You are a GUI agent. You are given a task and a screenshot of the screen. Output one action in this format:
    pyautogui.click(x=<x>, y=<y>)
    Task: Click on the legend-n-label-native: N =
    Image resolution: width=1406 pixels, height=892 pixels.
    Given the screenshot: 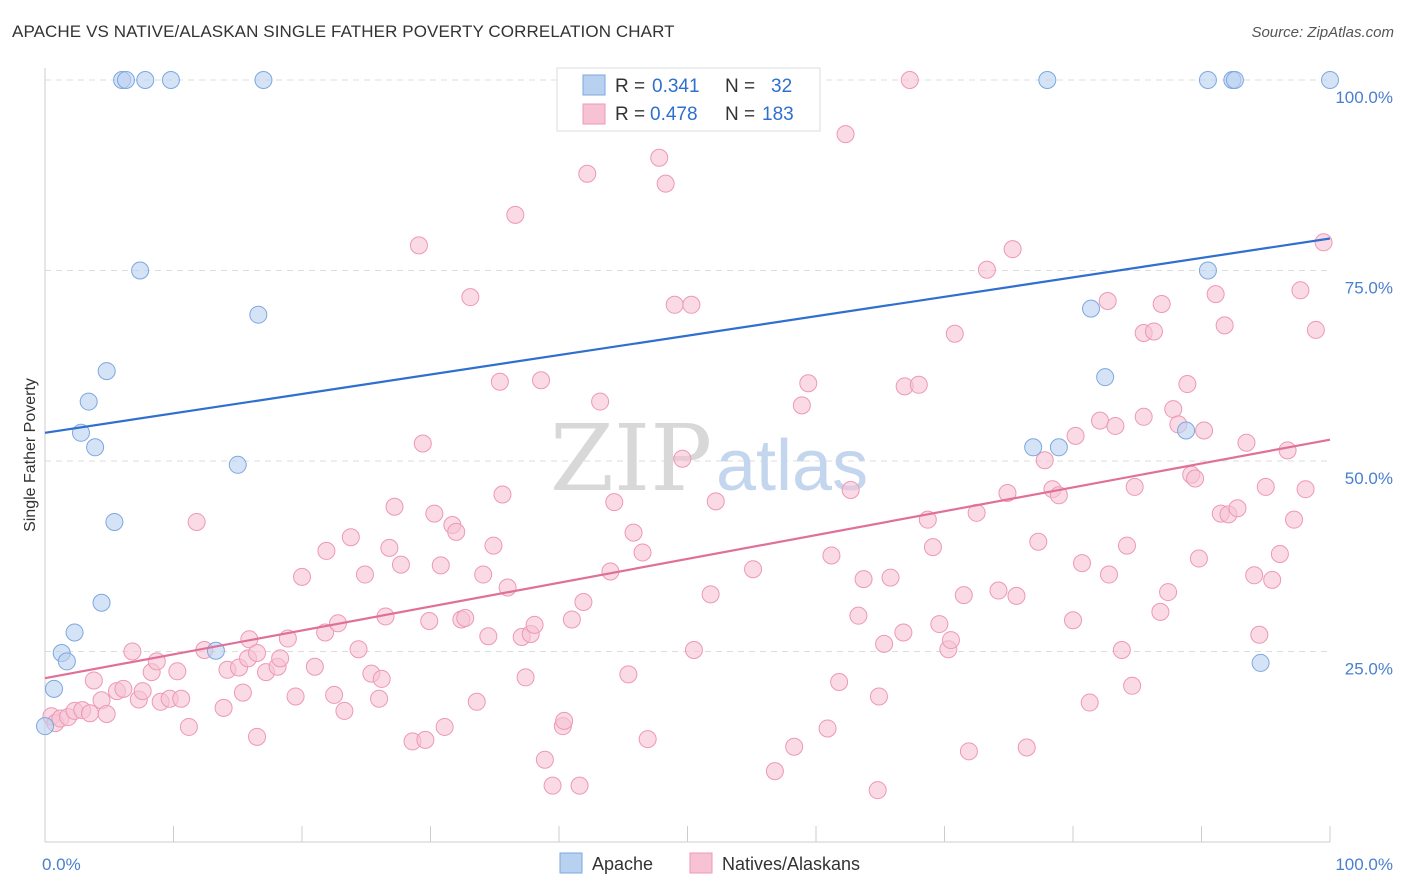 What is the action you would take?
    pyautogui.click(x=740, y=114)
    